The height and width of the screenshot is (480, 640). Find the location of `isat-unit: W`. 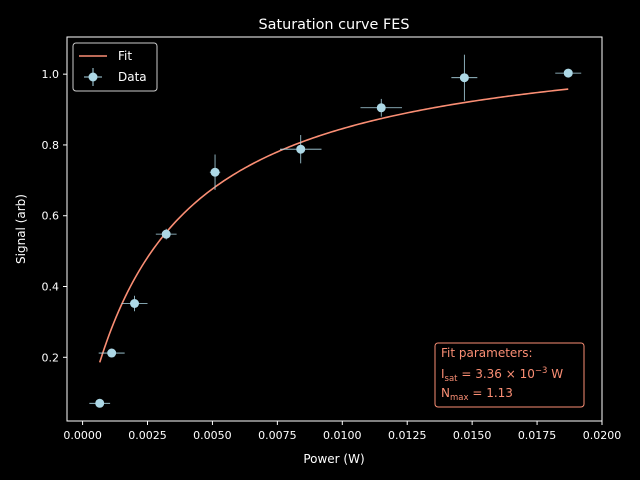

isat-unit: W is located at coordinates (555, 374).